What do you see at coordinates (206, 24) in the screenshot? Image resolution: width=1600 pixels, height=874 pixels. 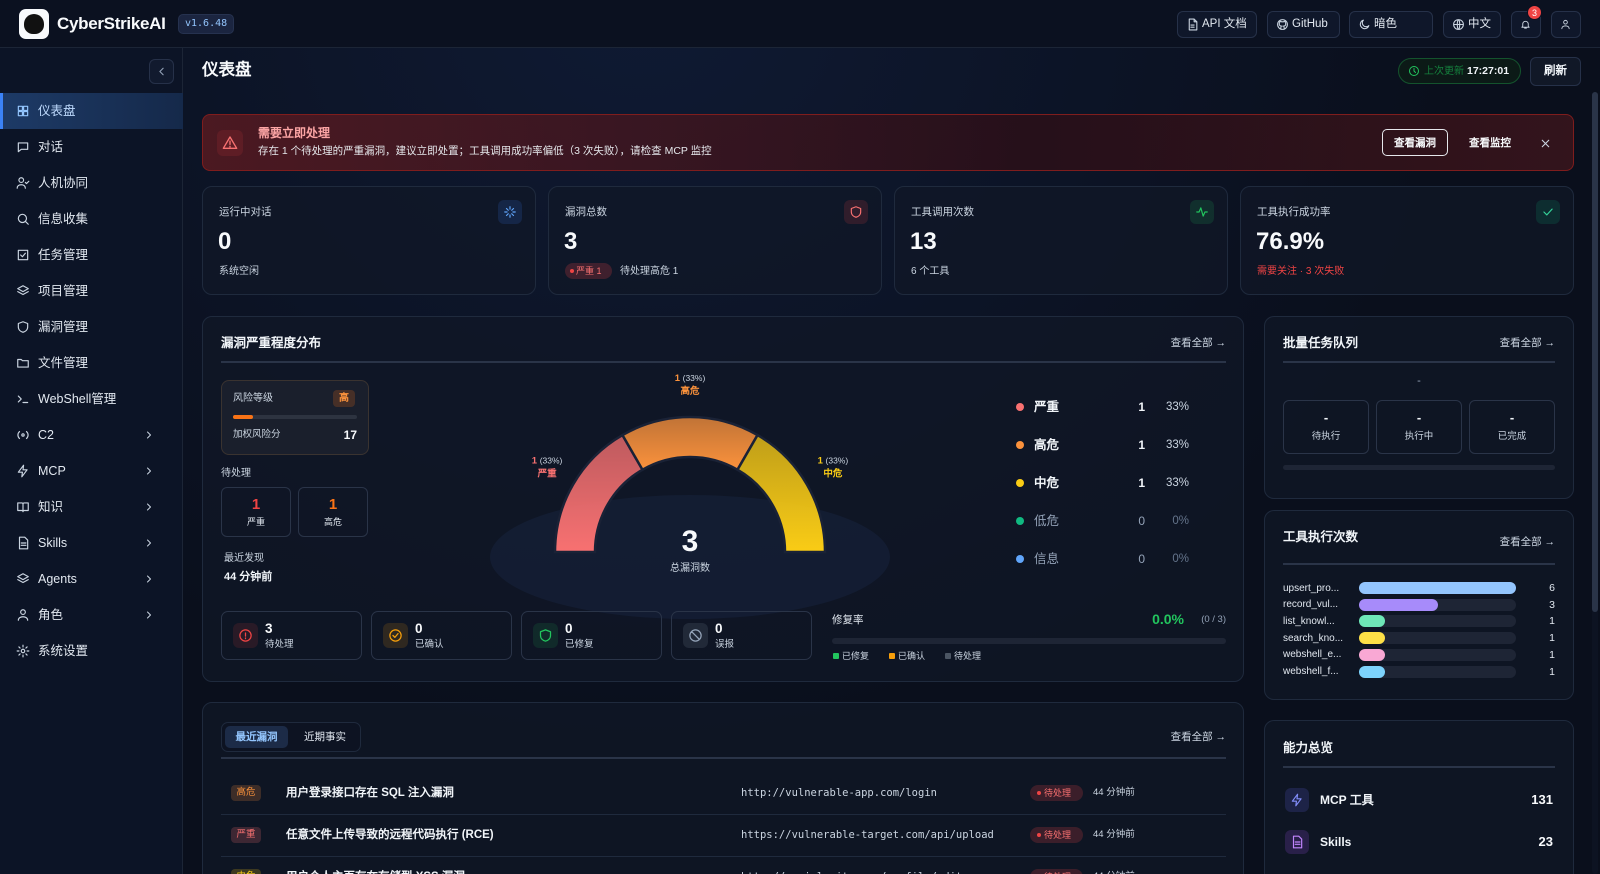 I see `version-badge: v1.6.48` at bounding box center [206, 24].